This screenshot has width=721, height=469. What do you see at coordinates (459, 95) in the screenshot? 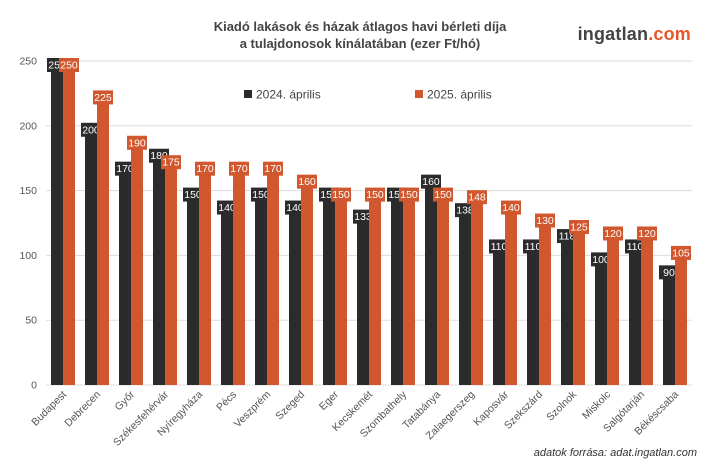
I see `legend-label-2025: 2025. április` at bounding box center [459, 95].